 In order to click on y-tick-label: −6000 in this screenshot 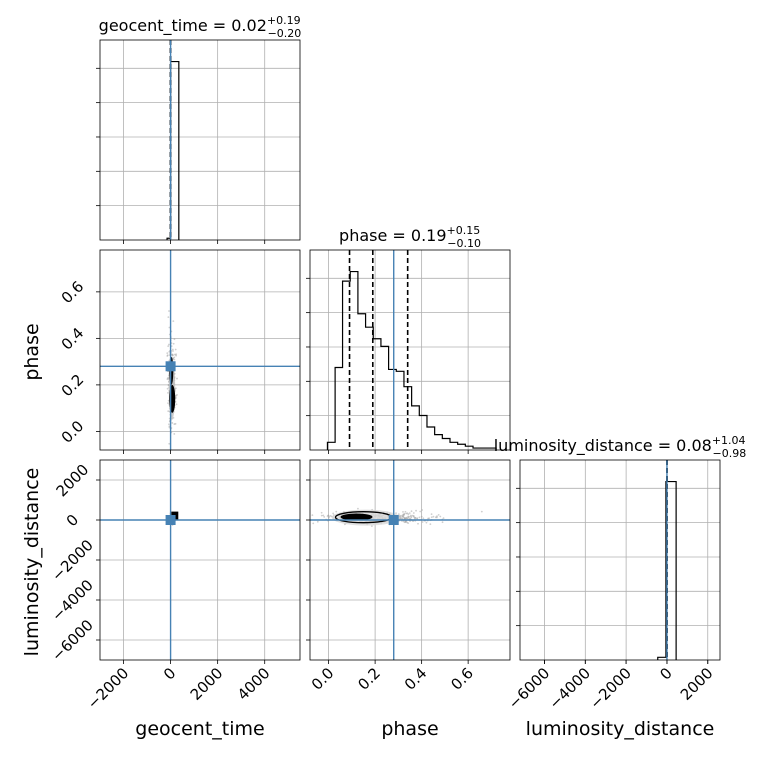, I will do `click(72, 640)`.